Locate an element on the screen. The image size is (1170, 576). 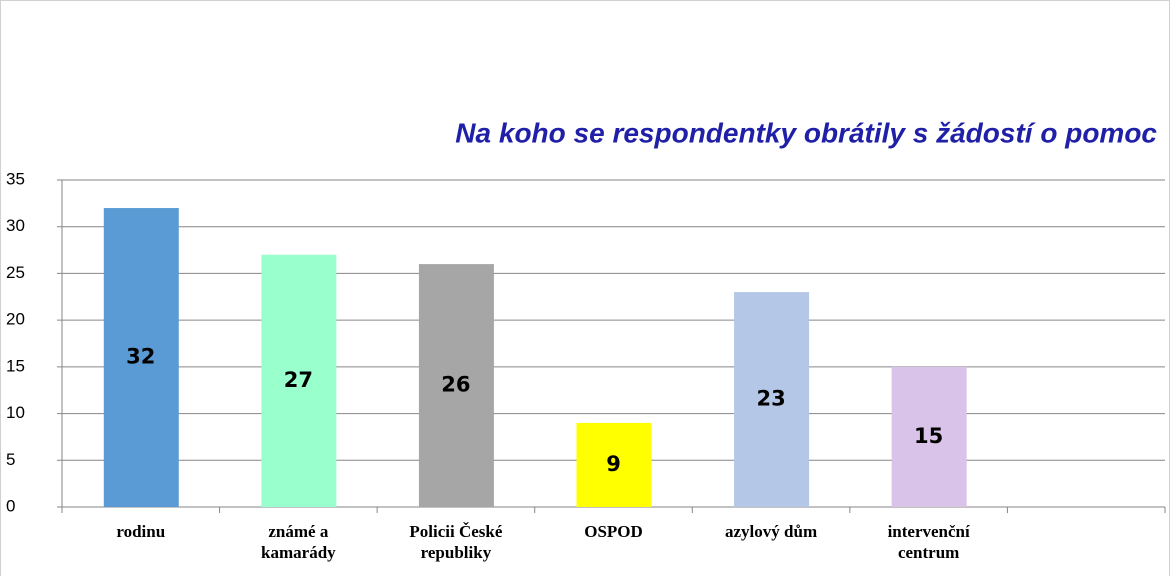
y-tick-label: 15 is located at coordinates (15, 365).